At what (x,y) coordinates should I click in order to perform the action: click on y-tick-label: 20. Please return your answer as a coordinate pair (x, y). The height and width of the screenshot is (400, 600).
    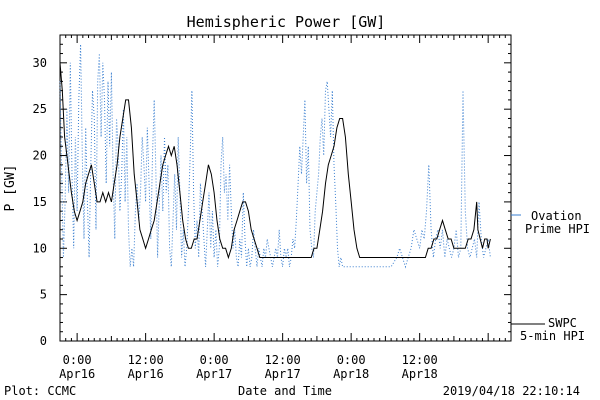
    Looking at the image, I should click on (40, 156).